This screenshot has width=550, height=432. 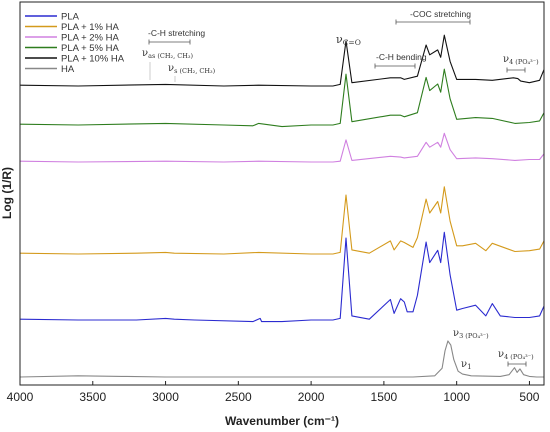 What do you see at coordinates (90, 27) in the screenshot?
I see `legend-label: PLA + 1% HA` at bounding box center [90, 27].